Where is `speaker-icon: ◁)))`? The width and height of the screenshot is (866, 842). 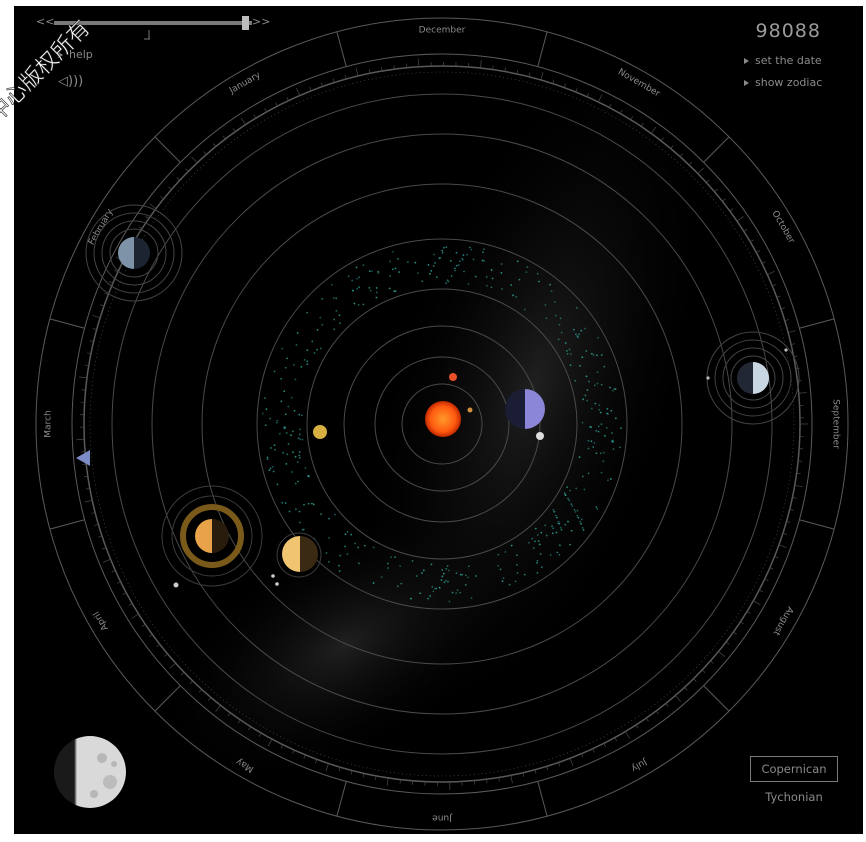 speaker-icon: ◁))) is located at coordinates (71, 81).